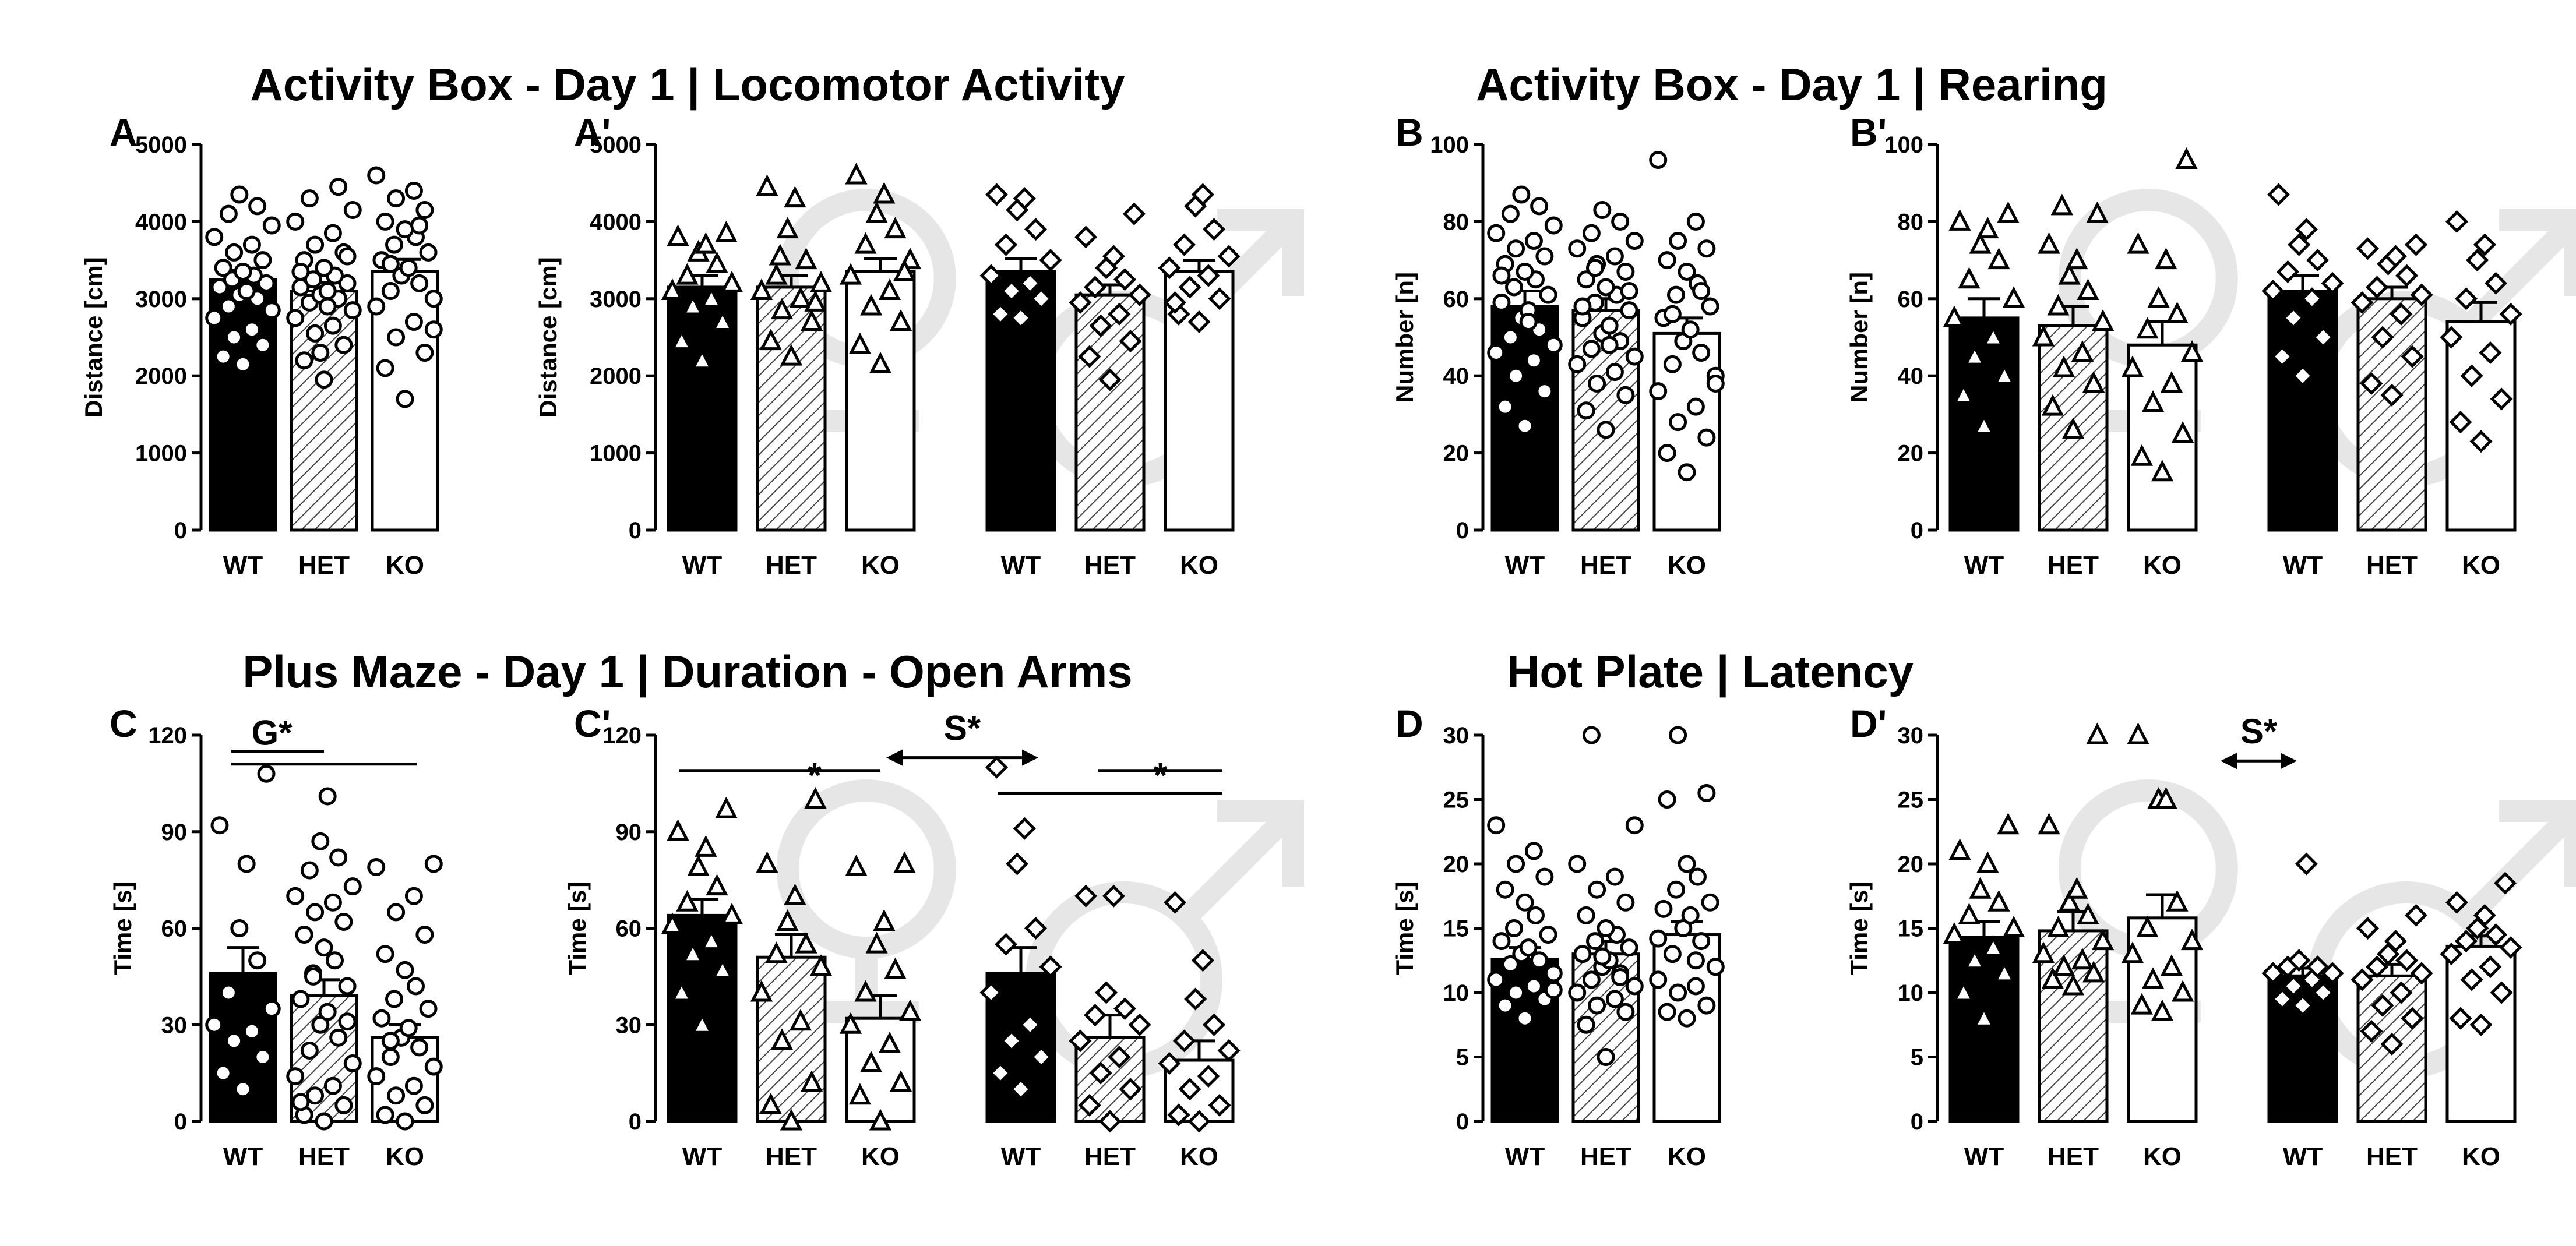 Image resolution: width=2576 pixels, height=1246 pixels. I want to click on y-tick-label: 20, so click(1911, 864).